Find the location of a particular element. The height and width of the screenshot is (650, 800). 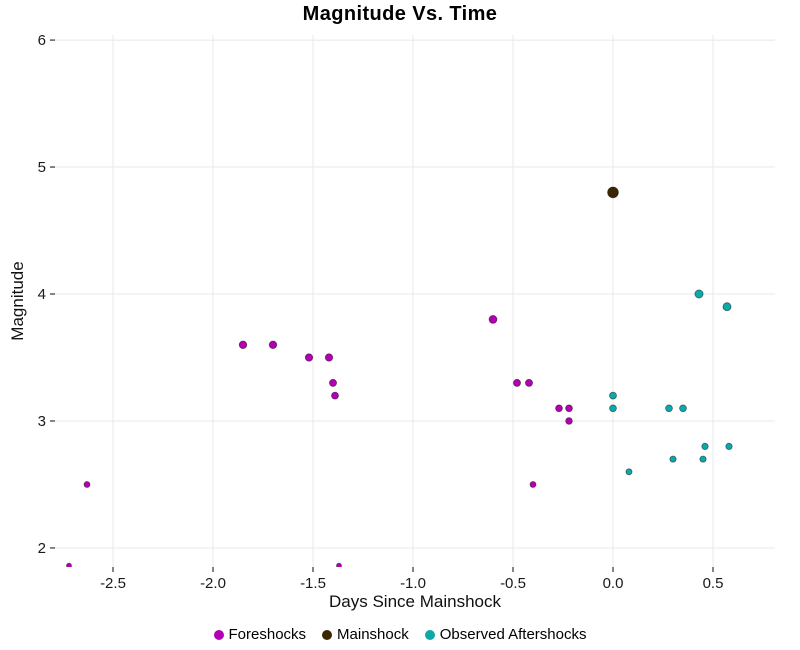

foreshocks-marker-icon is located at coordinates (218, 634).